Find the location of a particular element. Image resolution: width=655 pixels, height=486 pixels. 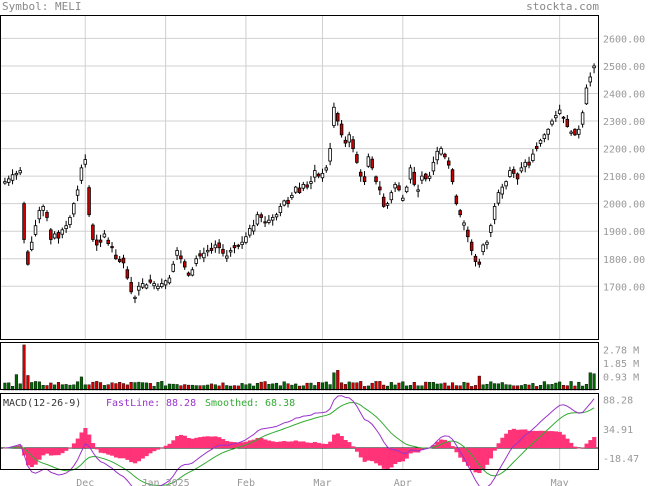

y-tick-label: 2400.00 is located at coordinates (624, 94).